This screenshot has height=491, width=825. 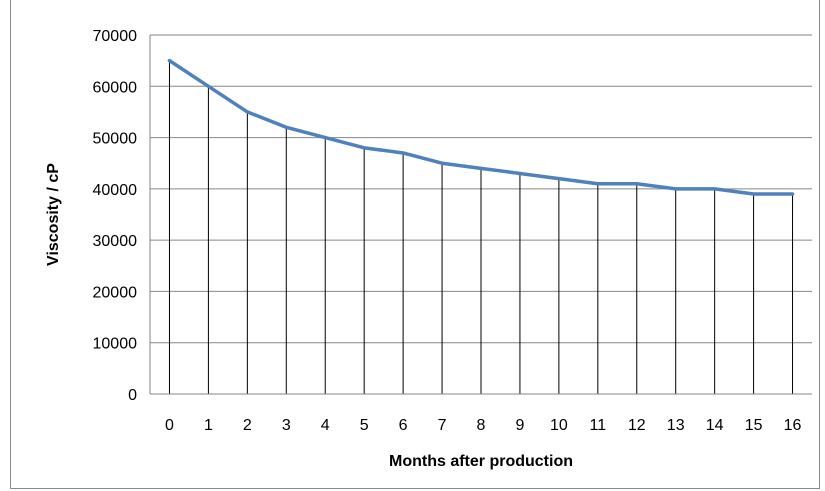 I want to click on x-tick-label: 0, so click(x=169, y=425).